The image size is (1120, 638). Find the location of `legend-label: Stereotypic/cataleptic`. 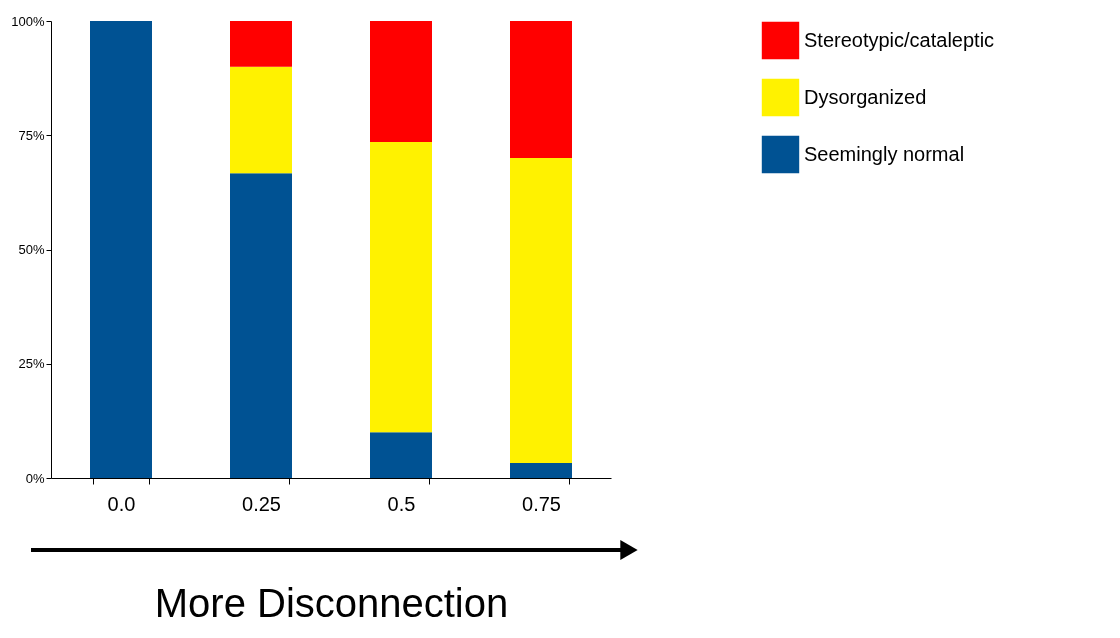

legend-label: Stereotypic/cataleptic is located at coordinates (899, 39).